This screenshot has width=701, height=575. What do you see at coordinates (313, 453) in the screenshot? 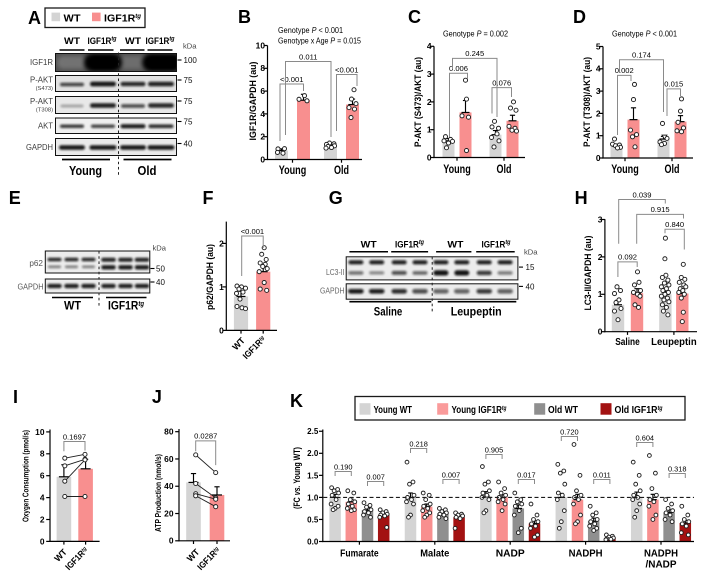
I see `svg-text: 2.0` at bounding box center [313, 453].